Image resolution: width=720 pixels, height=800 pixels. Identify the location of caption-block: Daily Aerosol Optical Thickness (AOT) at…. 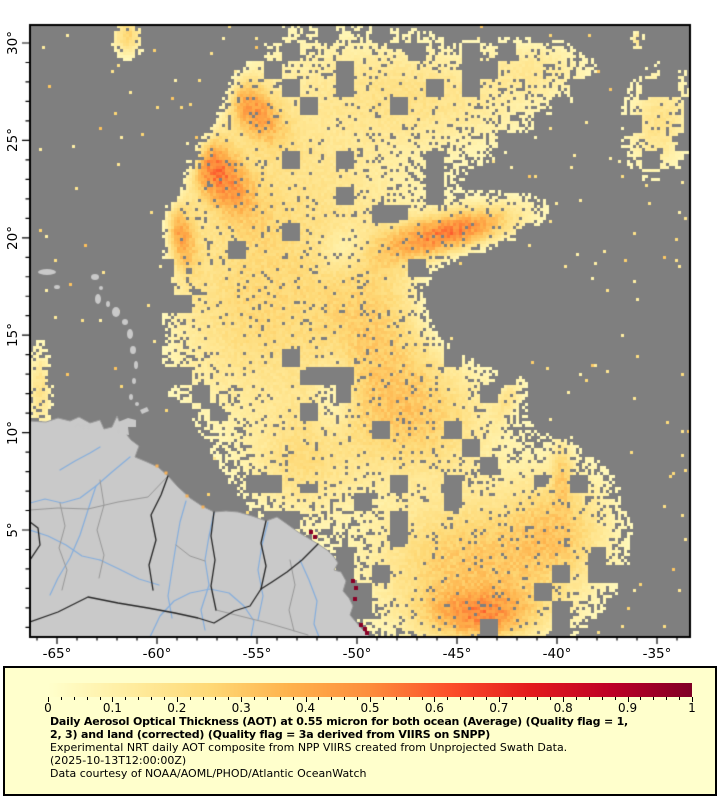
(380, 747).